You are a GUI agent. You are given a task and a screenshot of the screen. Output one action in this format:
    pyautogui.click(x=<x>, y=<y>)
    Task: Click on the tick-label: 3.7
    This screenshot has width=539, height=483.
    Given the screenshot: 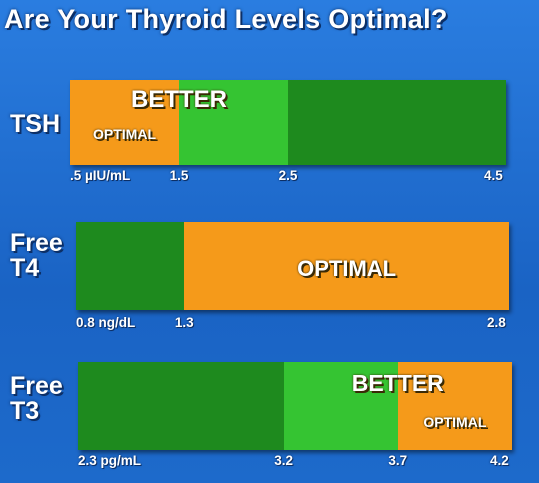 What is the action you would take?
    pyautogui.click(x=398, y=460)
    